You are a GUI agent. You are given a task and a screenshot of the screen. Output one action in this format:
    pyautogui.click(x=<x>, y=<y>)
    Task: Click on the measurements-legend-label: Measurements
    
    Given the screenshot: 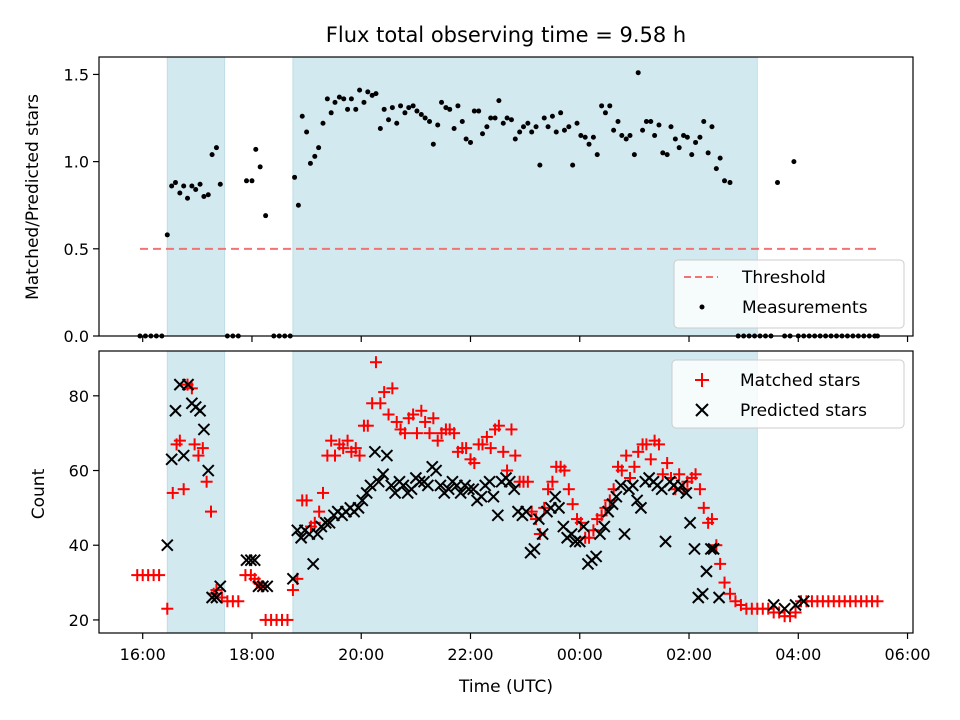 What is the action you would take?
    pyautogui.click(x=805, y=308)
    